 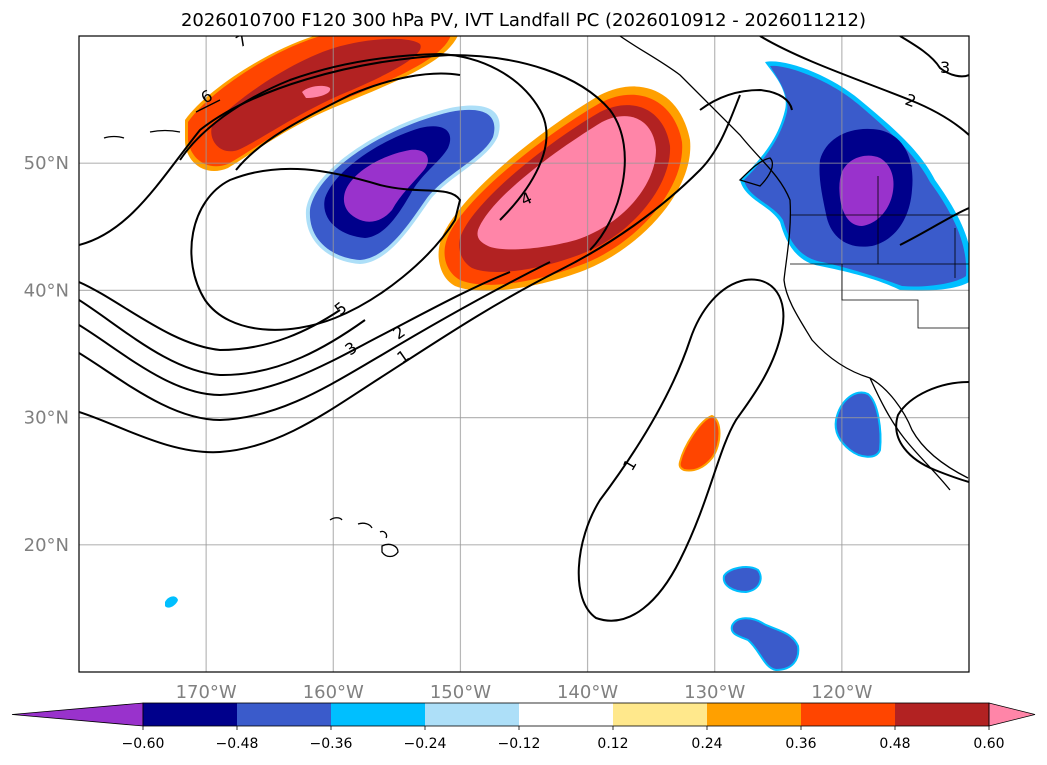 What do you see at coordinates (171, 602) in the screenshot?
I see `anomaly-negative-tiny-west` at bounding box center [171, 602].